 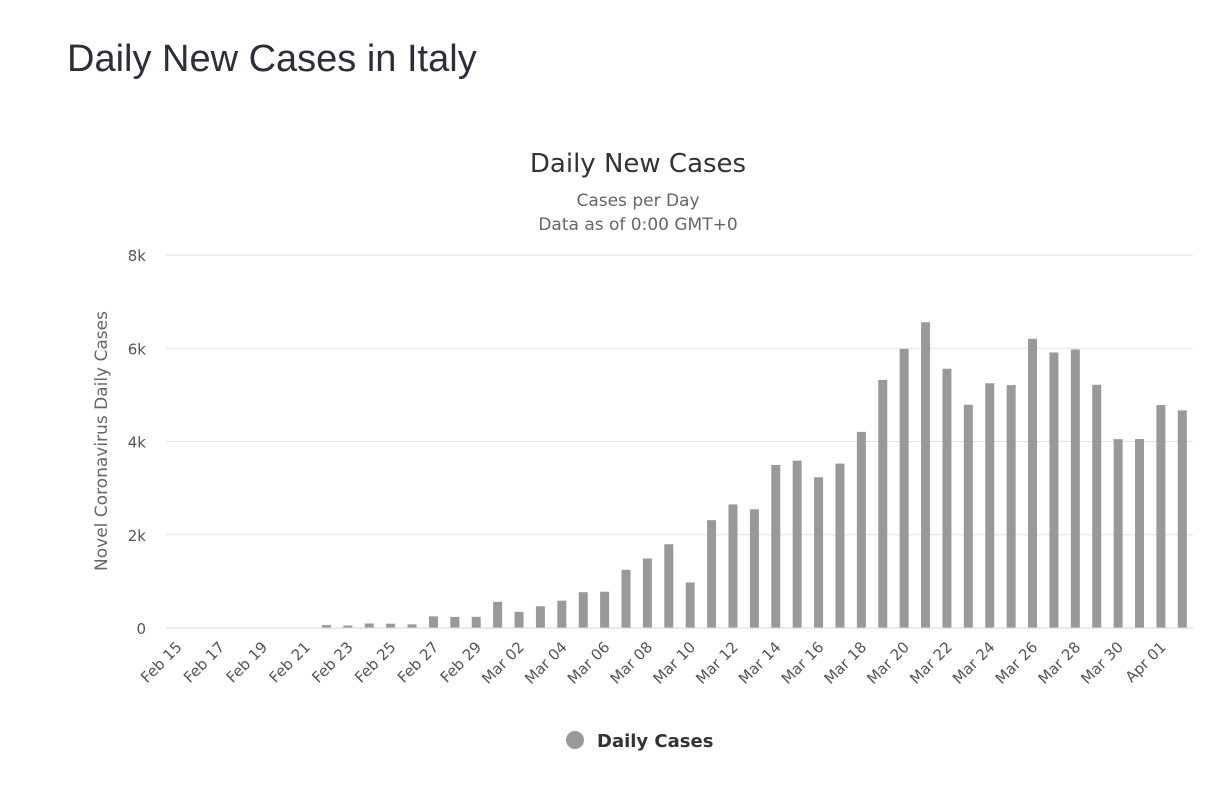 I want to click on chart-subtitle-line-1: Cases per Day, so click(x=637, y=201).